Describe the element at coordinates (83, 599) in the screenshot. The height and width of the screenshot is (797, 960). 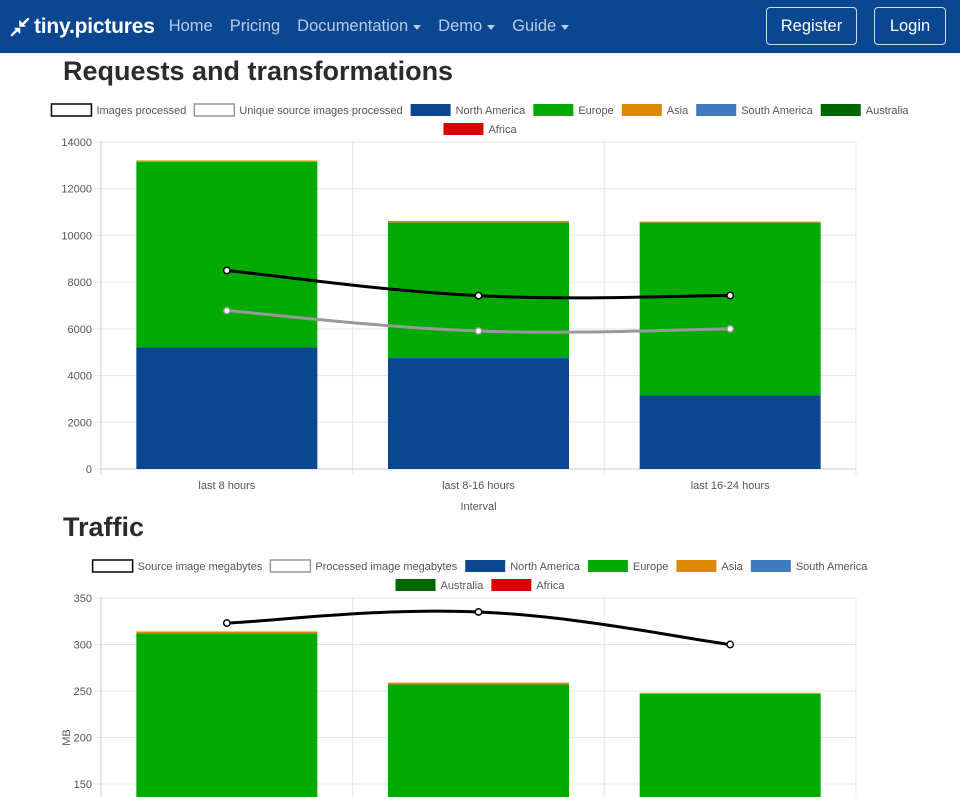
I see `y-tick-label: 350` at that location.